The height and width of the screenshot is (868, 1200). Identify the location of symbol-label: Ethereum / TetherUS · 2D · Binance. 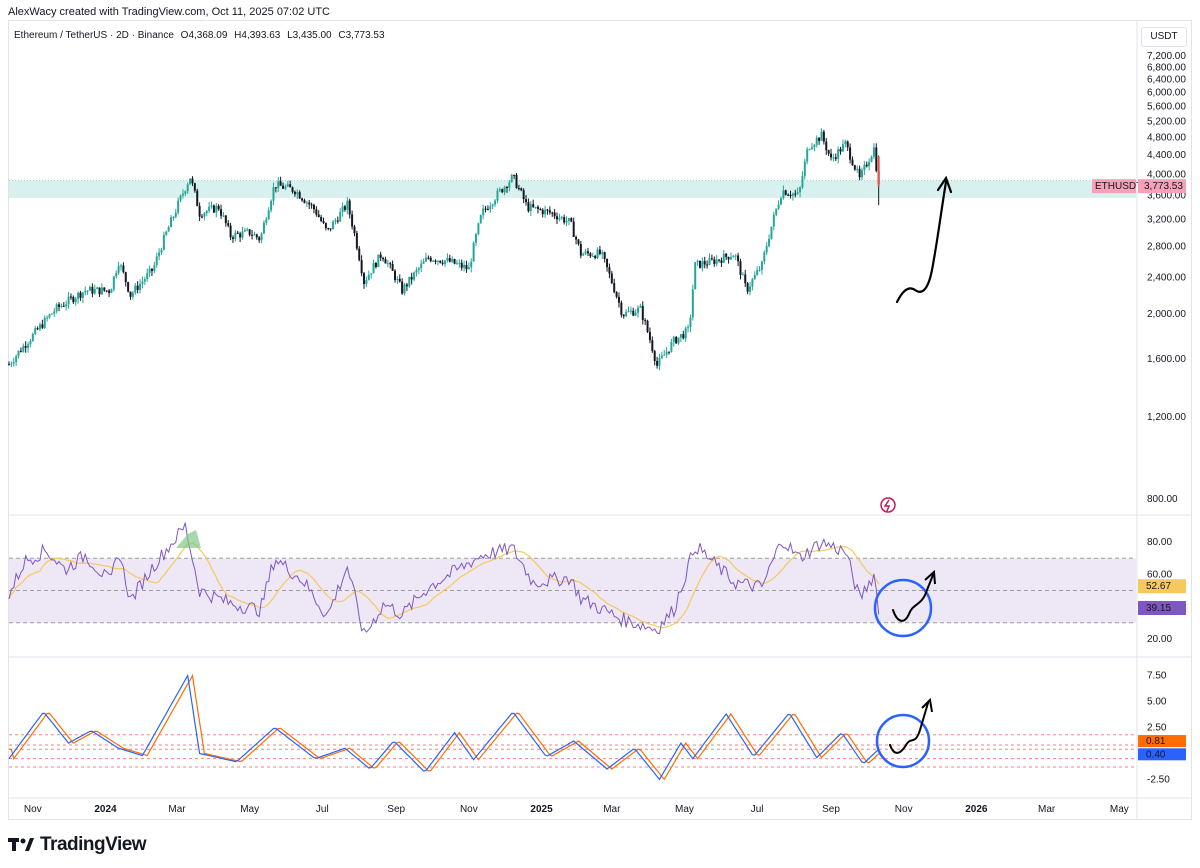
(94, 35).